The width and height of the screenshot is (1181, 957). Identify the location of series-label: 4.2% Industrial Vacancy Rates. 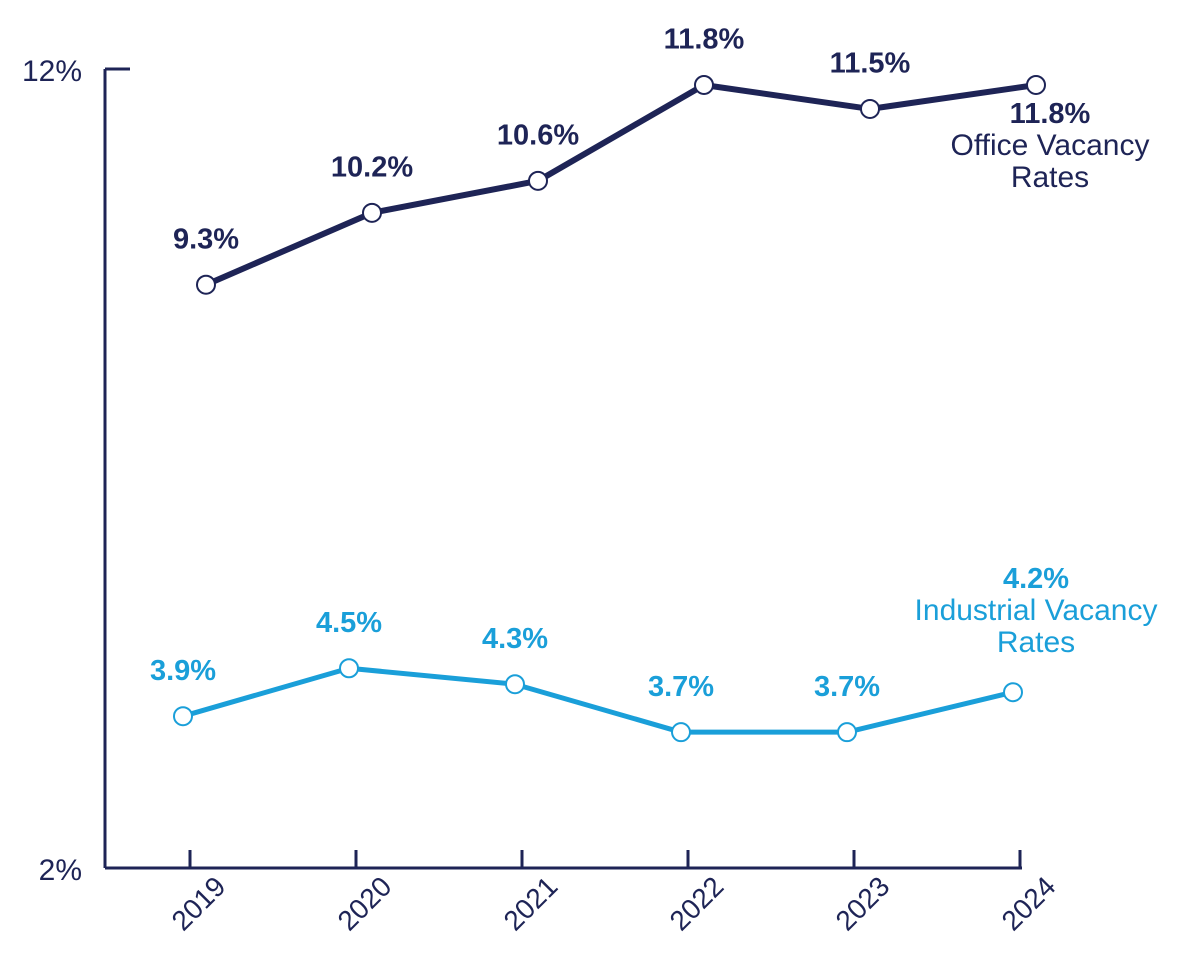
(1036, 611).